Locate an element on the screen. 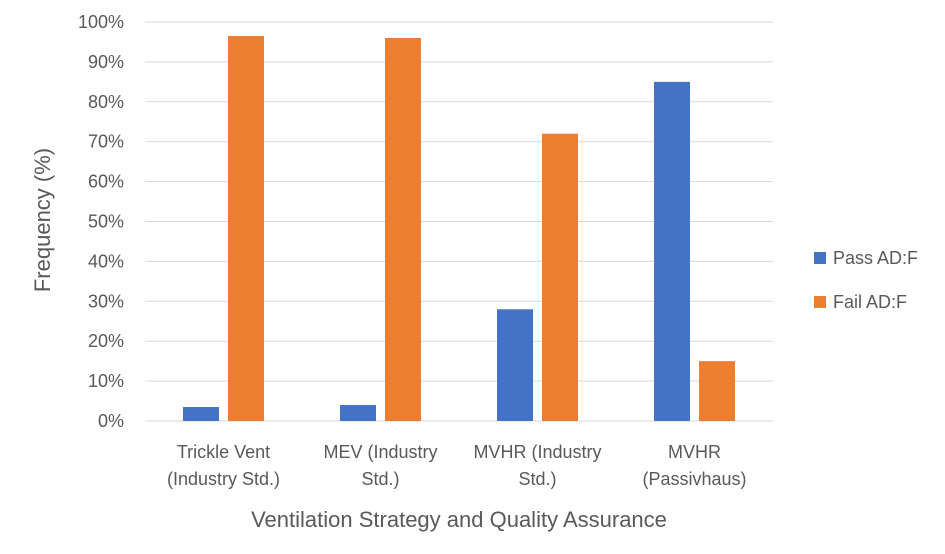 This screenshot has height=554, width=945. x-tick-label: Trickle Vent (Industry Std.) is located at coordinates (223, 465).